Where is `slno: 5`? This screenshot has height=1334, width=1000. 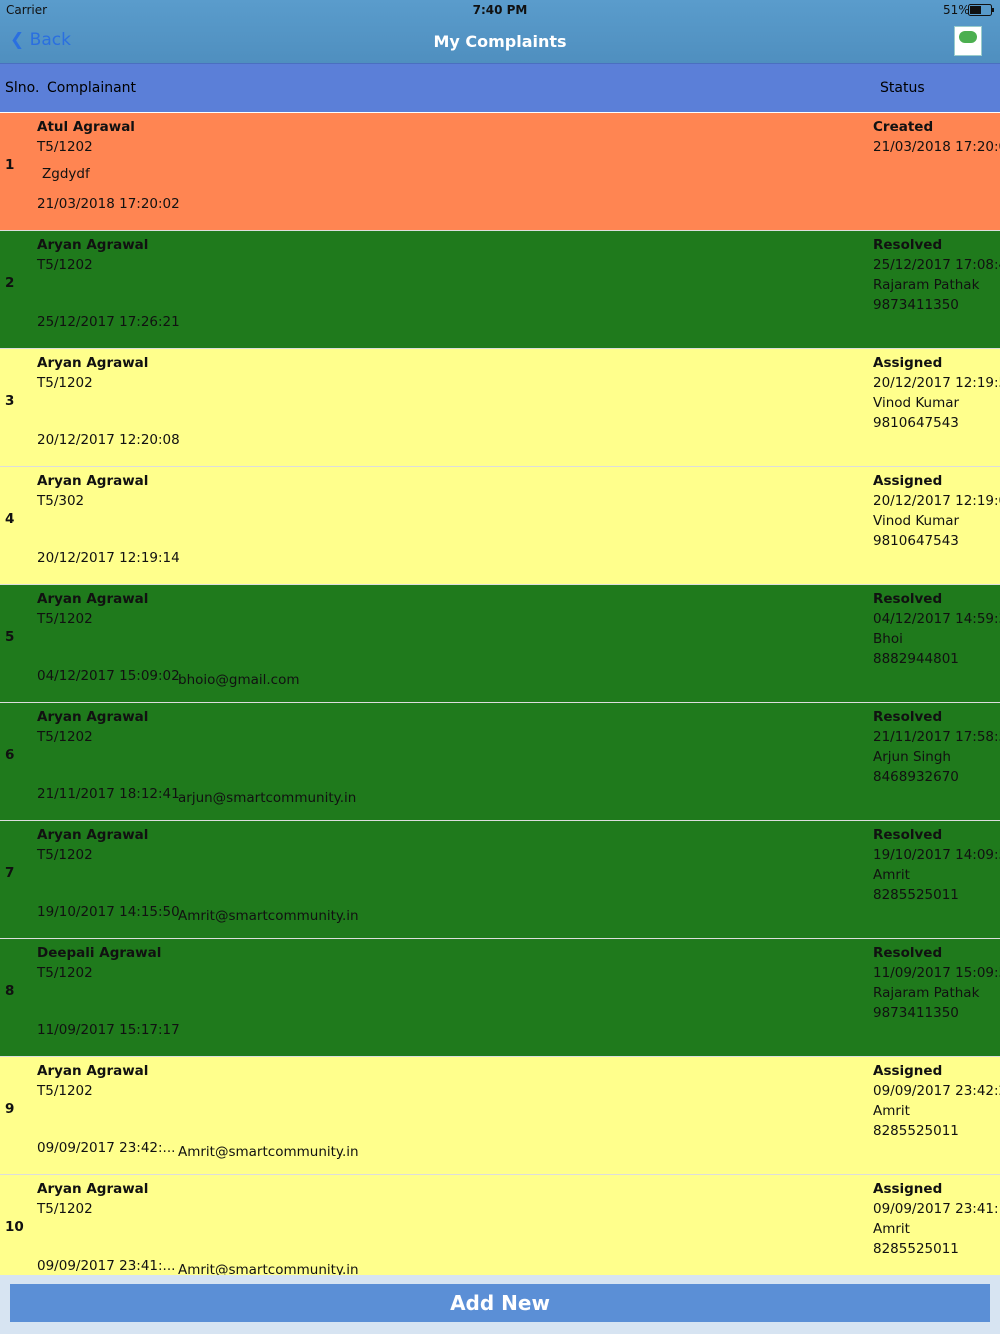 slno: 5 is located at coordinates (10, 637).